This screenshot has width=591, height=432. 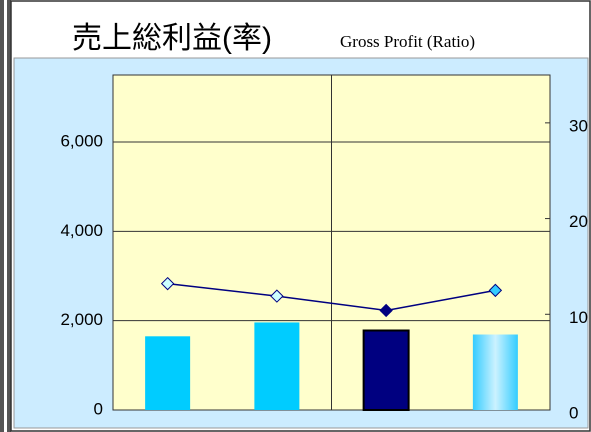 What do you see at coordinates (407, 41) in the screenshot?
I see `chart-subtitle: Gross Profit (Ratio)` at bounding box center [407, 41].